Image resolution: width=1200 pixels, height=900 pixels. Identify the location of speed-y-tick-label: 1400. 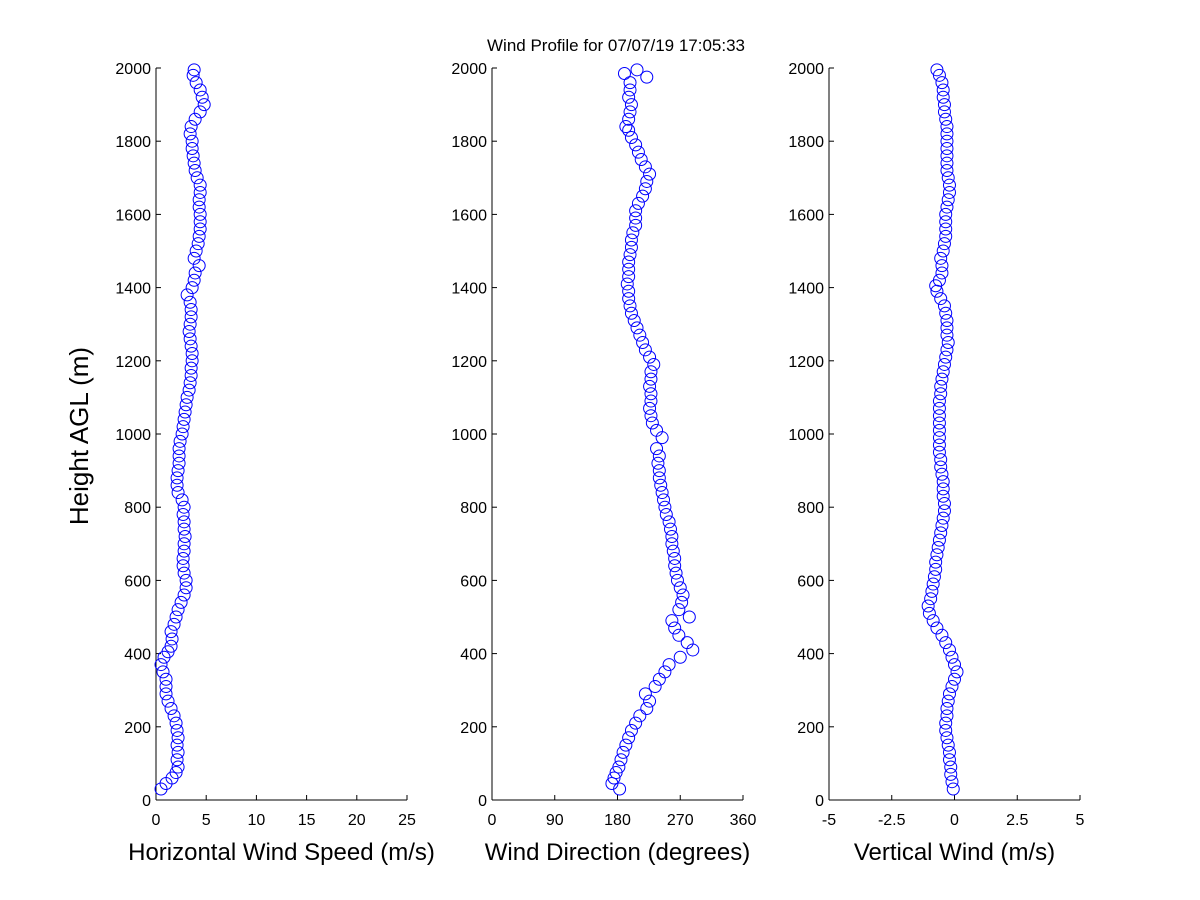
(133, 289).